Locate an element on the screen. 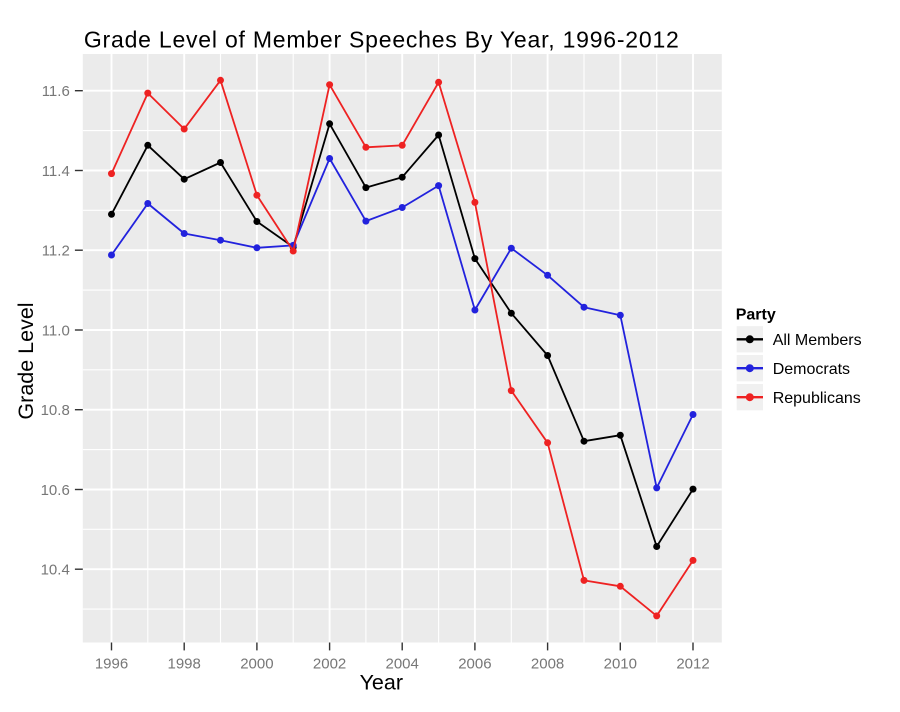 This screenshot has height=712, width=900. svg-text: 2000 is located at coordinates (256, 664).